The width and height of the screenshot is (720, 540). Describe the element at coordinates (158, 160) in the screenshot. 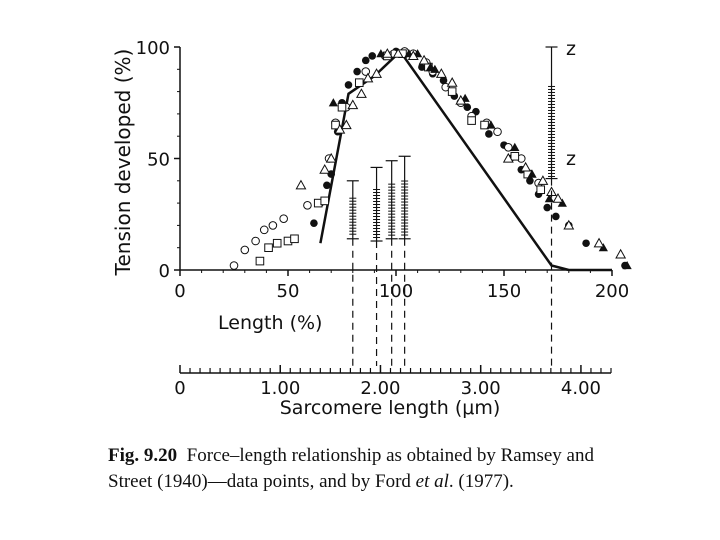

I see `y-tick-label: 50` at that location.